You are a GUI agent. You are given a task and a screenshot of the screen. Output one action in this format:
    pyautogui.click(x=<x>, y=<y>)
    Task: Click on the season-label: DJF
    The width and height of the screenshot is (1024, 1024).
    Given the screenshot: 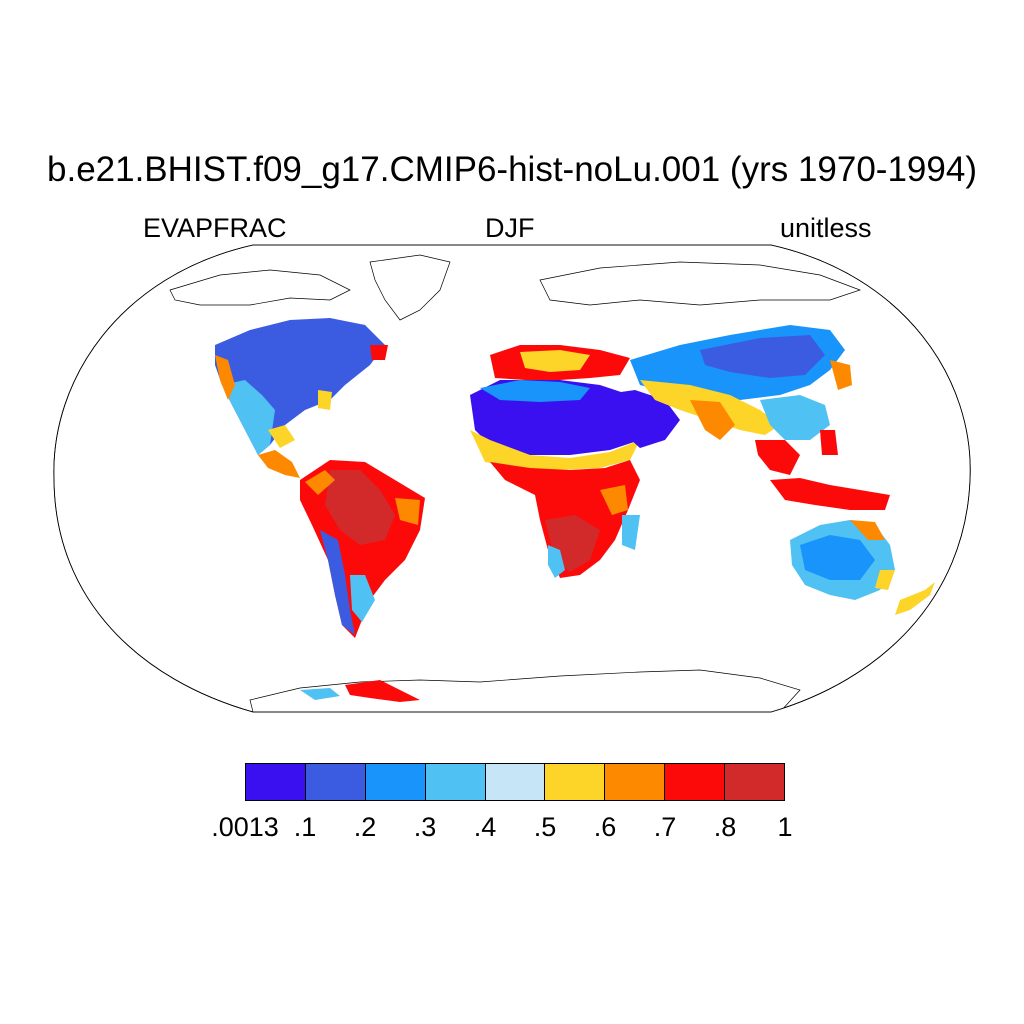 What is the action you would take?
    pyautogui.click(x=510, y=228)
    